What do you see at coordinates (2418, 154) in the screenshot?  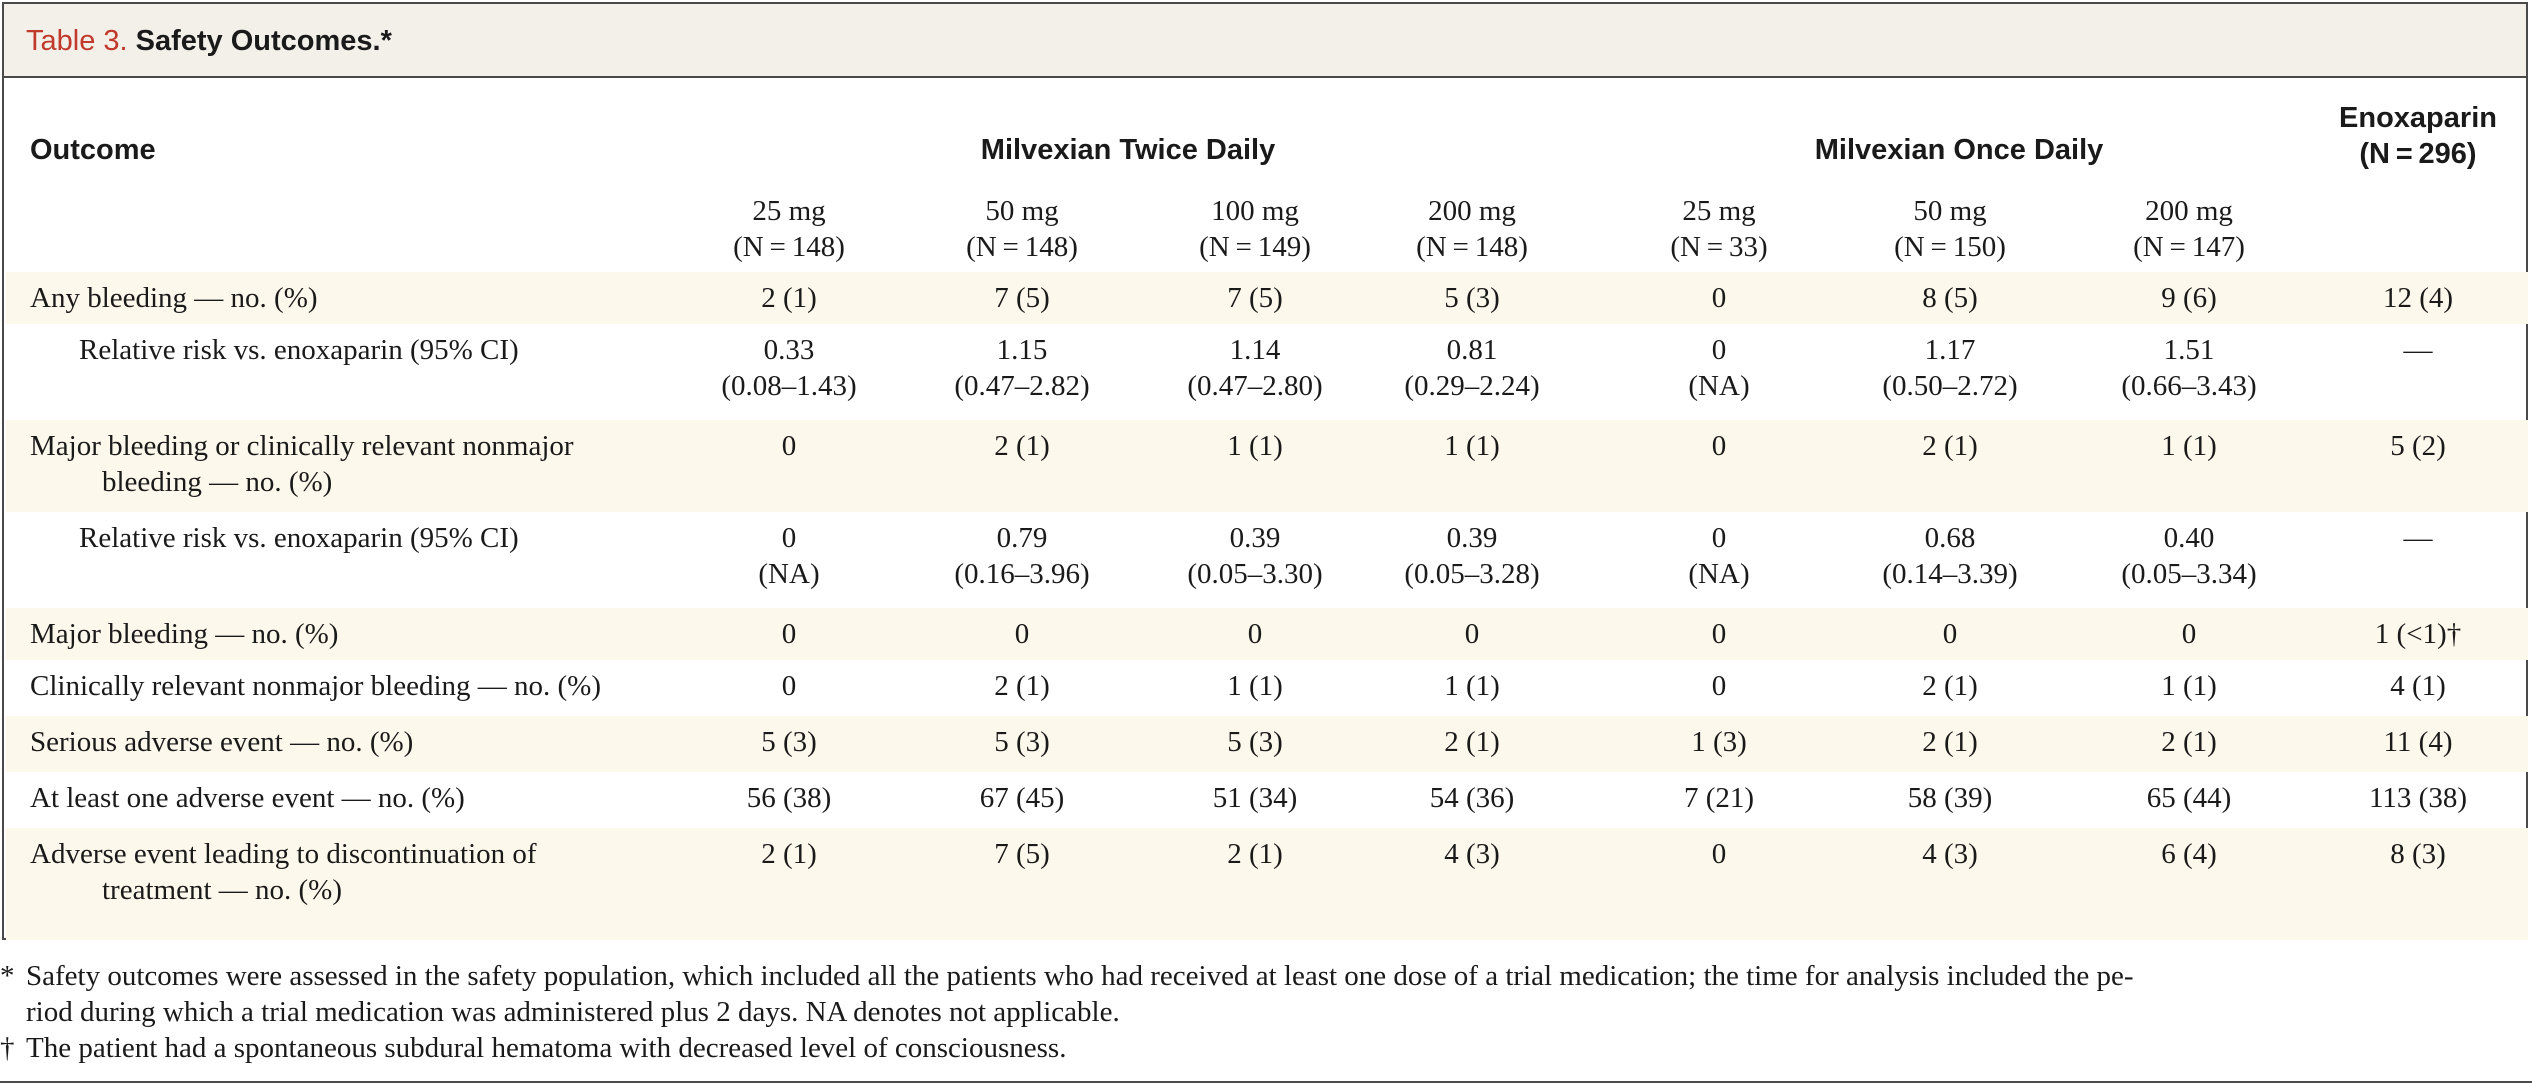 I see `enoxaparin-n: (N = 296)` at bounding box center [2418, 154].